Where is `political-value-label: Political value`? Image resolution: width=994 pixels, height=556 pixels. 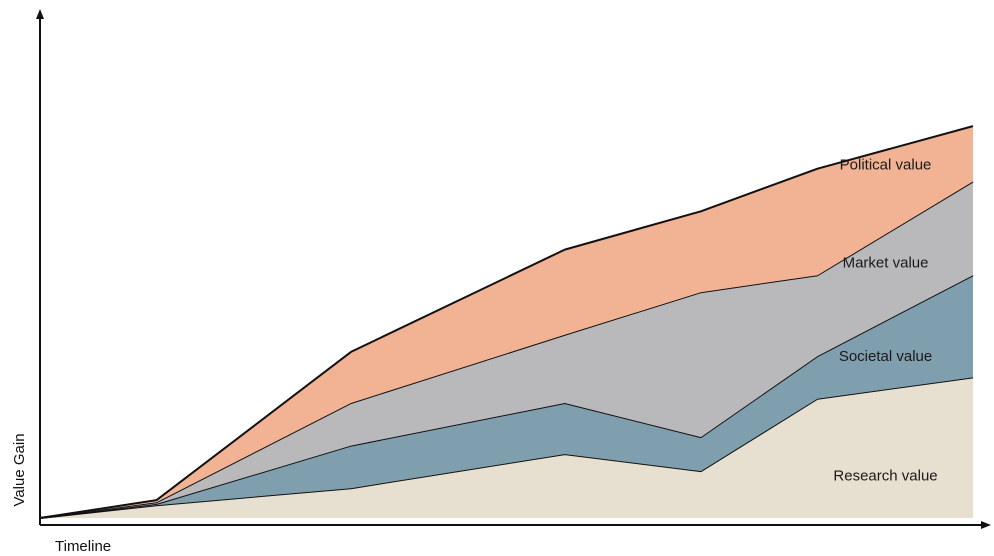
political-value-label: Political value is located at coordinates (886, 164).